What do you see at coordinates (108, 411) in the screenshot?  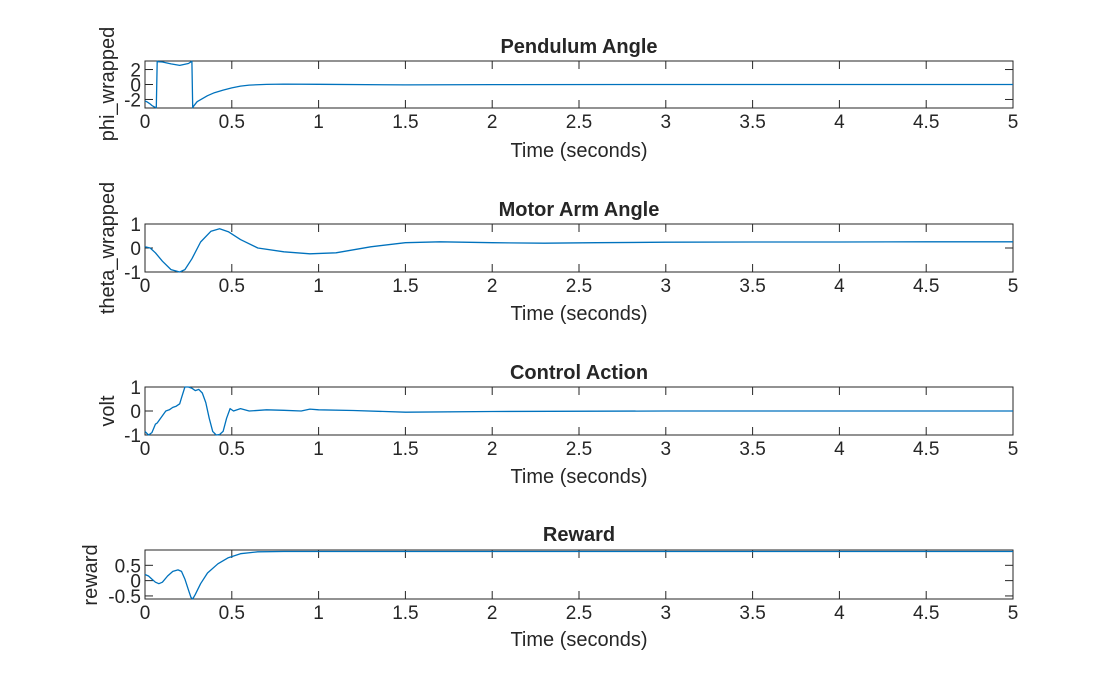 I see `y-axis-label: volt` at bounding box center [108, 411].